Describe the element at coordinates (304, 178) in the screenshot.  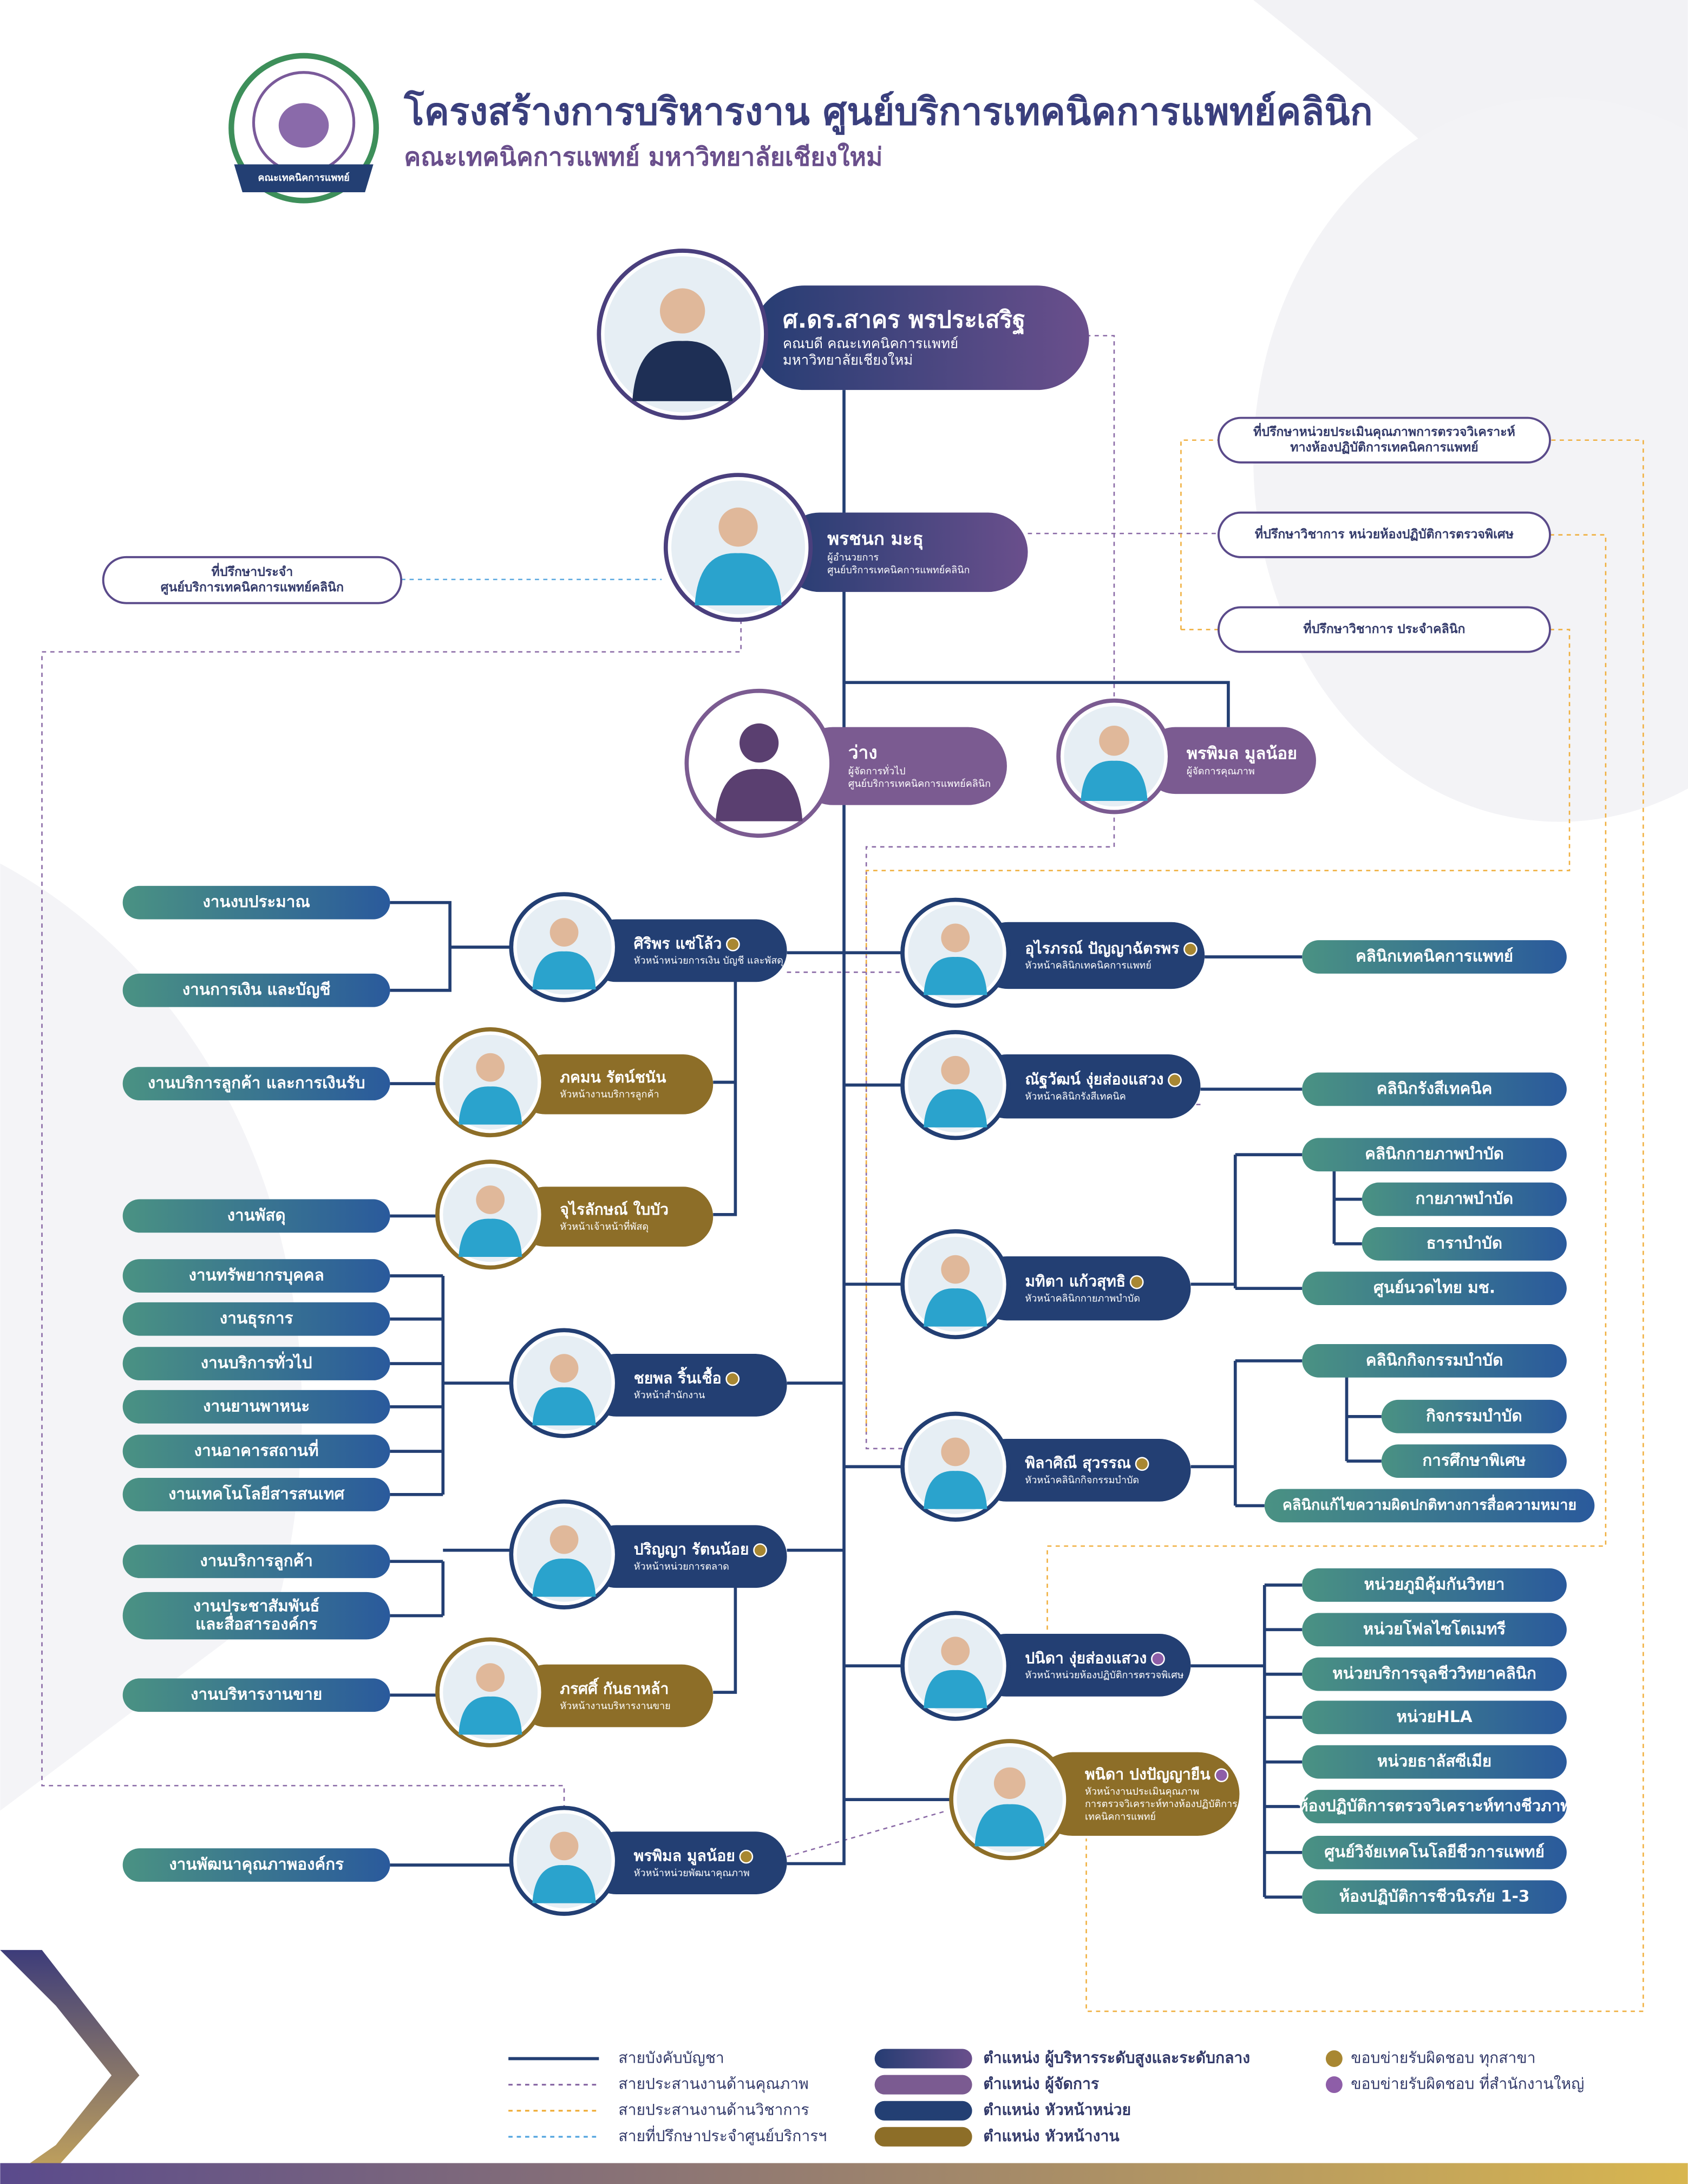
I see `logo-text: คณะเทคนิคการแพทย์` at that location.